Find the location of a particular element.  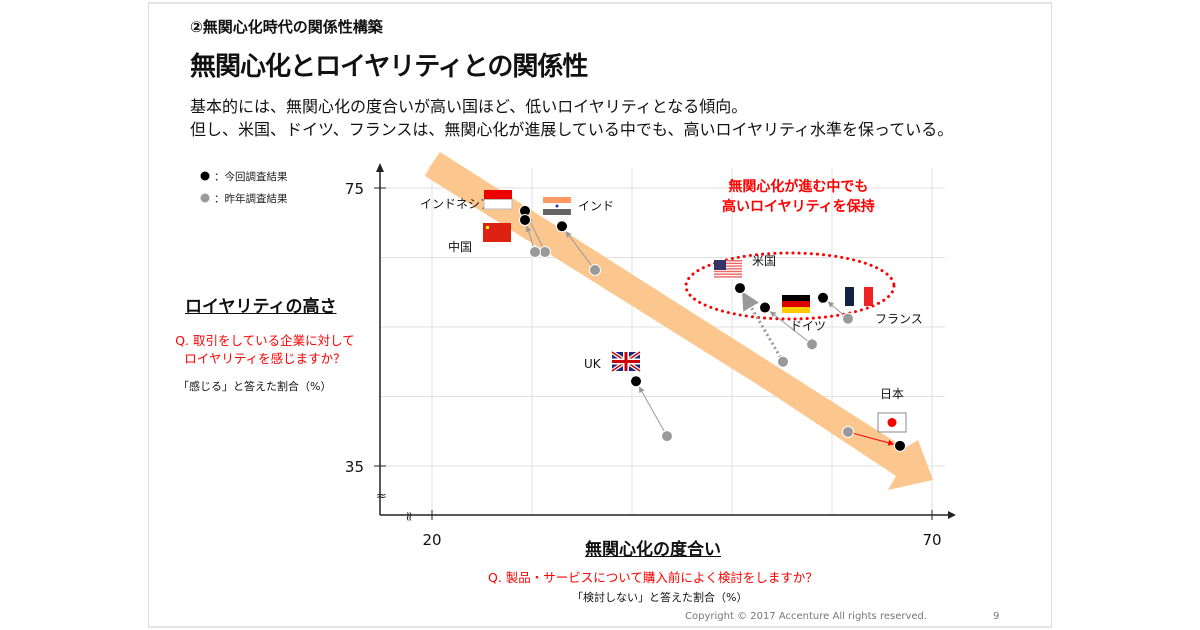

y-axis-arrowhead is located at coordinates (380, 167).